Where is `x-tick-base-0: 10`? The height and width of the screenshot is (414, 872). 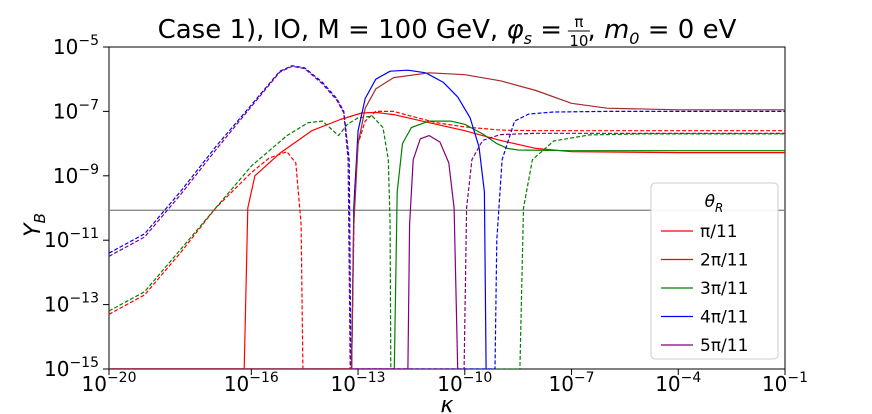
x-tick-base-0: 10 is located at coordinates (94, 384).